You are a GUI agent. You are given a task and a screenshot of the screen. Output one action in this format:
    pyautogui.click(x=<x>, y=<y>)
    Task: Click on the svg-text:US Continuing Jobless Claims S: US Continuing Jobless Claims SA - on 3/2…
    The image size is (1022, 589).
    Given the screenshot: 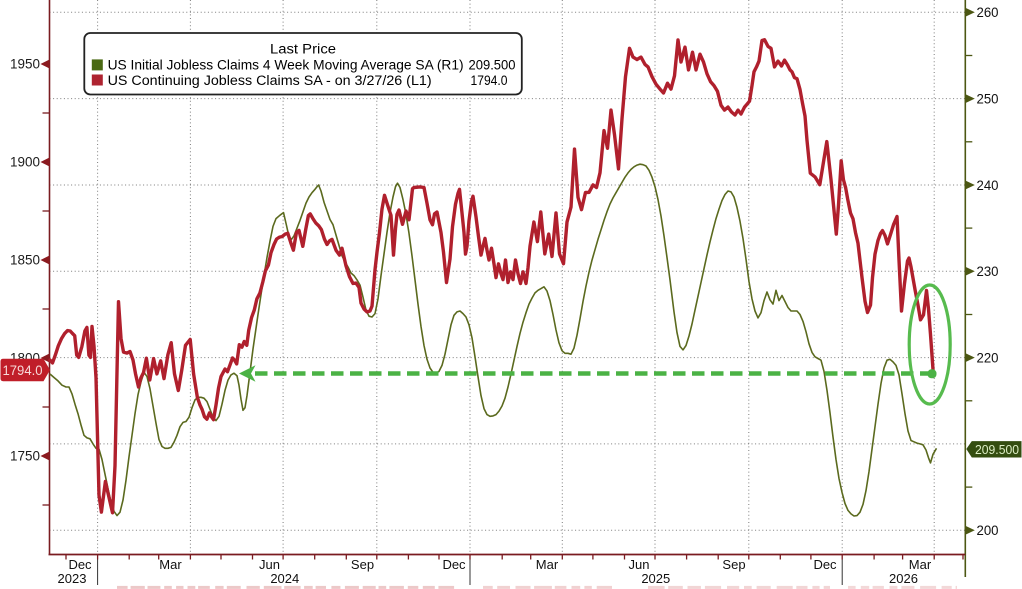 What is the action you would take?
    pyautogui.click(x=270, y=80)
    